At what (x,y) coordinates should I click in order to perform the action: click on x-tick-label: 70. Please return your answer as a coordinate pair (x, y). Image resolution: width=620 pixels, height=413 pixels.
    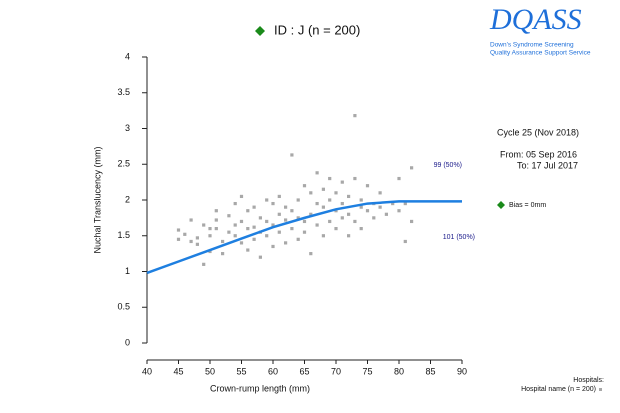
    Looking at the image, I should click on (336, 371).